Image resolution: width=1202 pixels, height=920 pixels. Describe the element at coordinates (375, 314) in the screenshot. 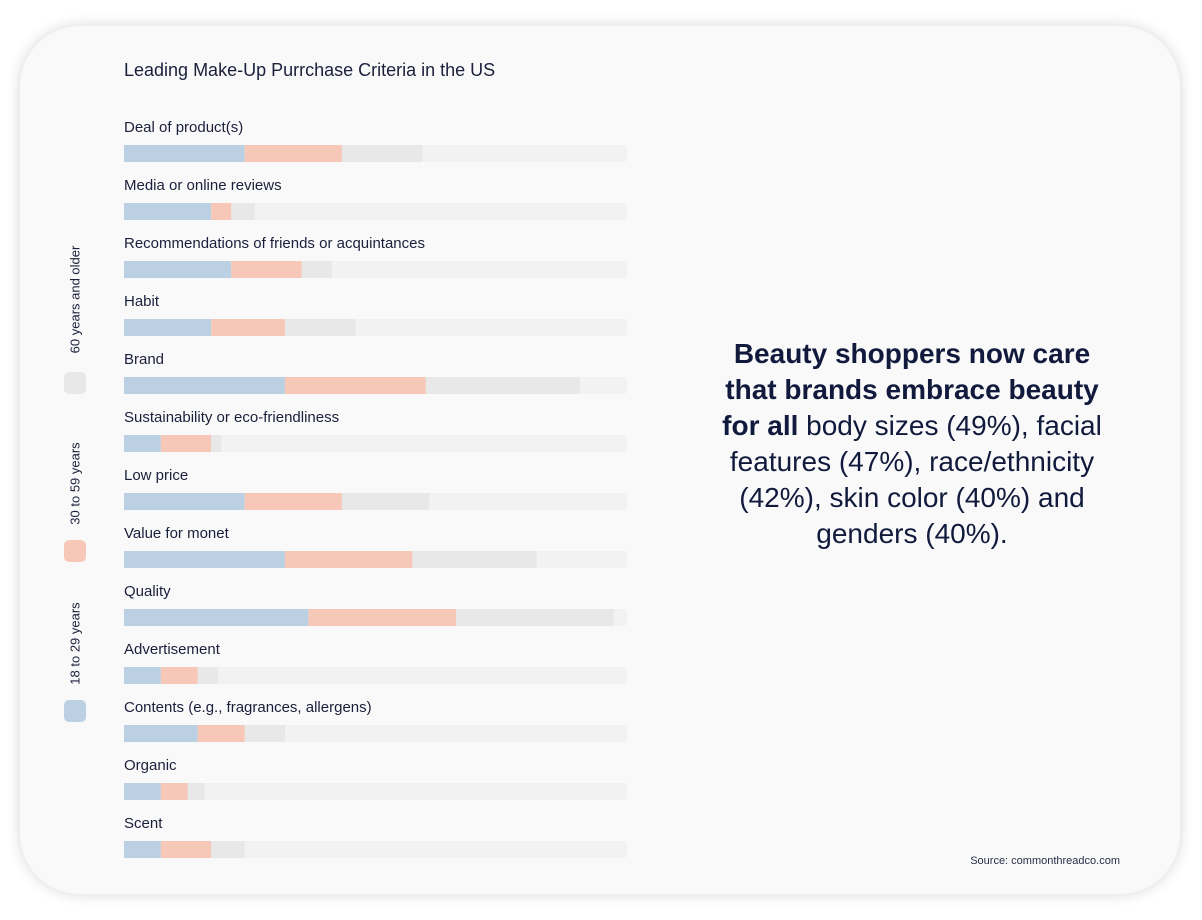

I see `bar-group-habit: Habit` at that location.